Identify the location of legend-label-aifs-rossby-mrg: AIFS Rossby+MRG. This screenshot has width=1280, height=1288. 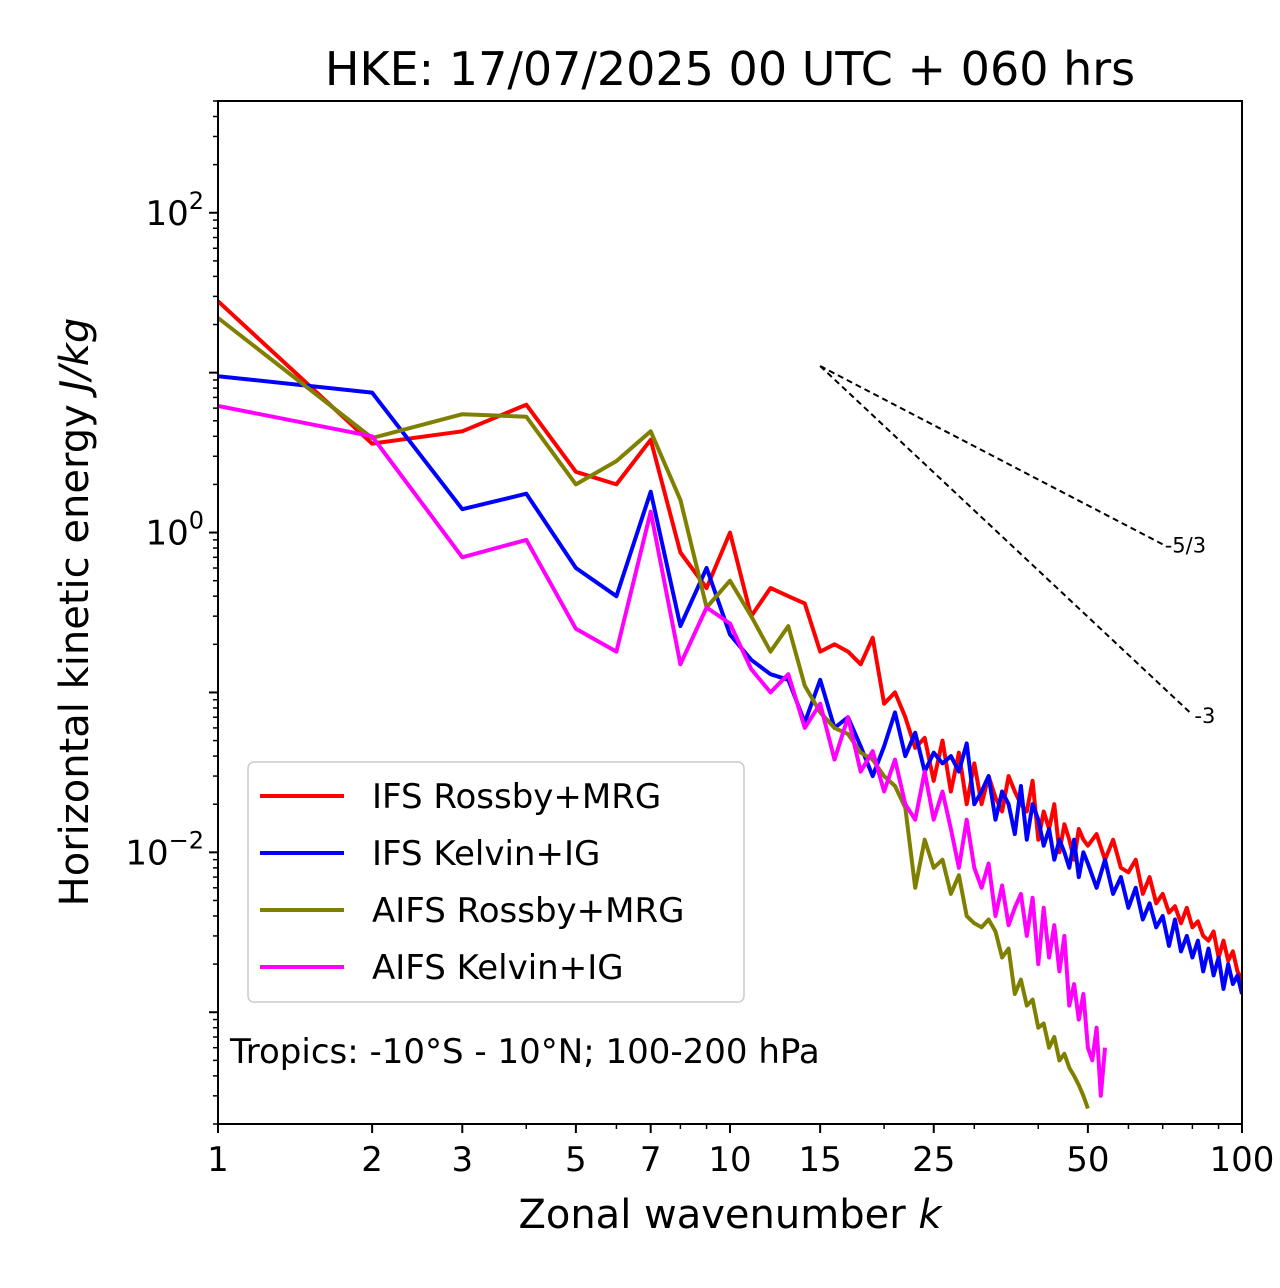
(528, 911).